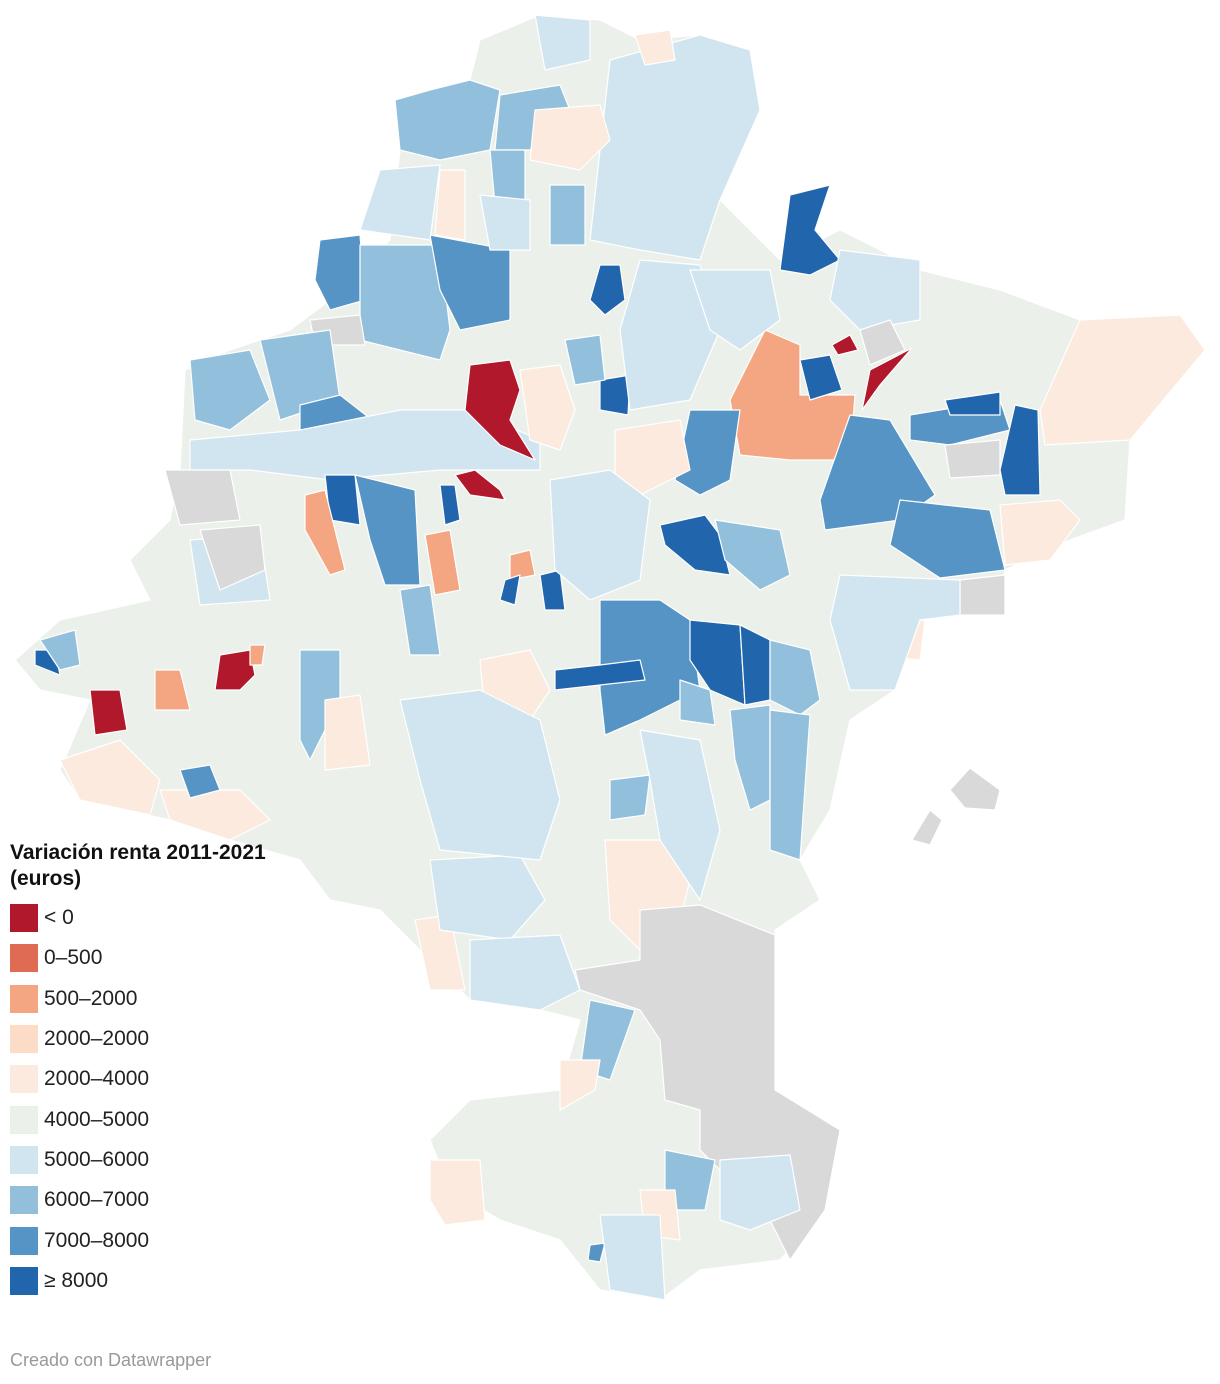 The image size is (1220, 1384). What do you see at coordinates (500, 410) in the screenshot?
I see `region-red-north` at bounding box center [500, 410].